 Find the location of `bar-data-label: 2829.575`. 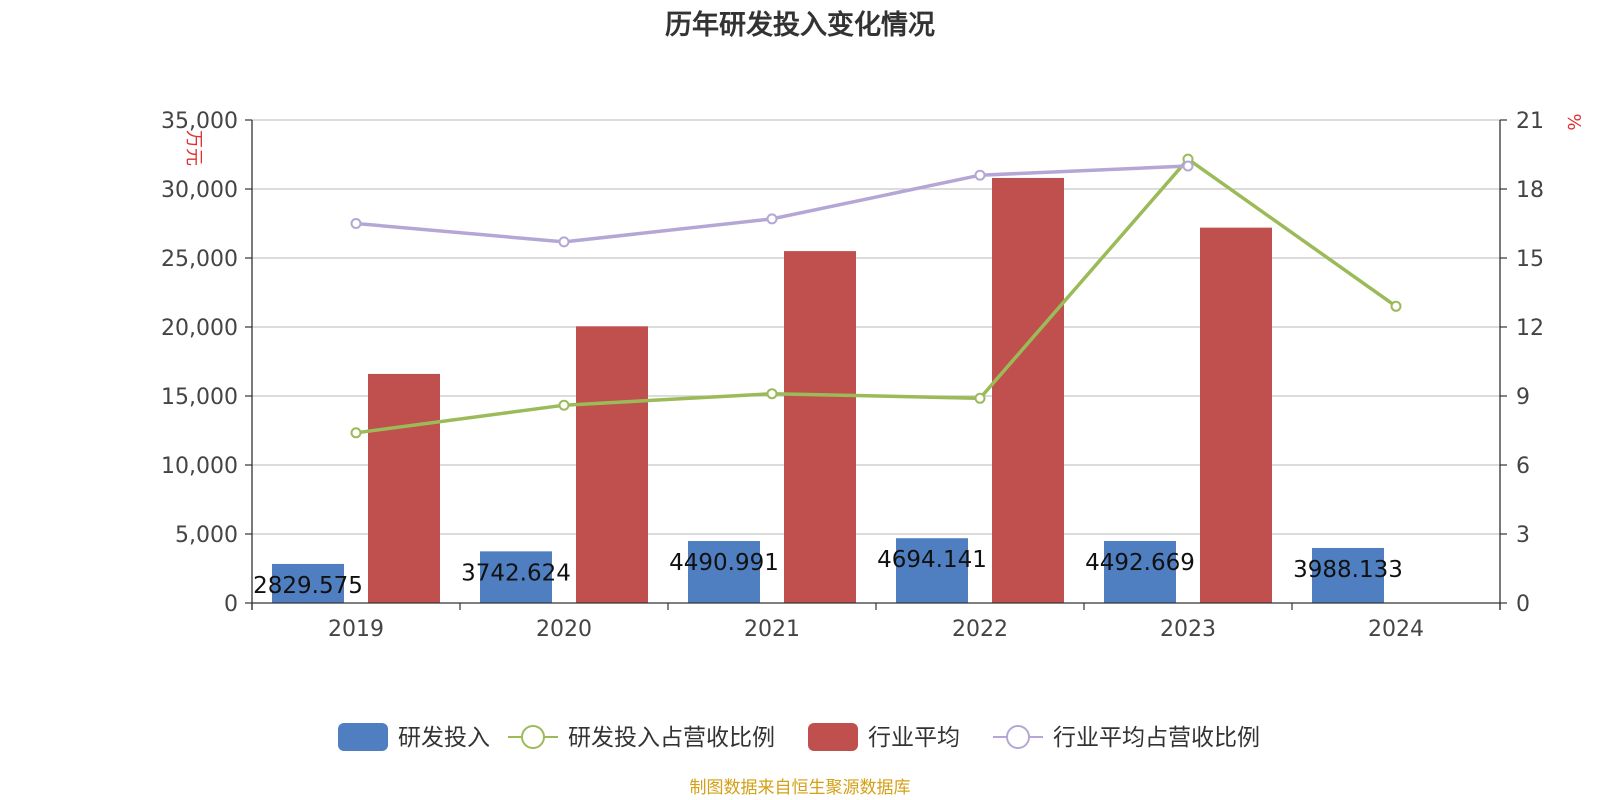

bar-data-label: 2829.575 is located at coordinates (308, 586).